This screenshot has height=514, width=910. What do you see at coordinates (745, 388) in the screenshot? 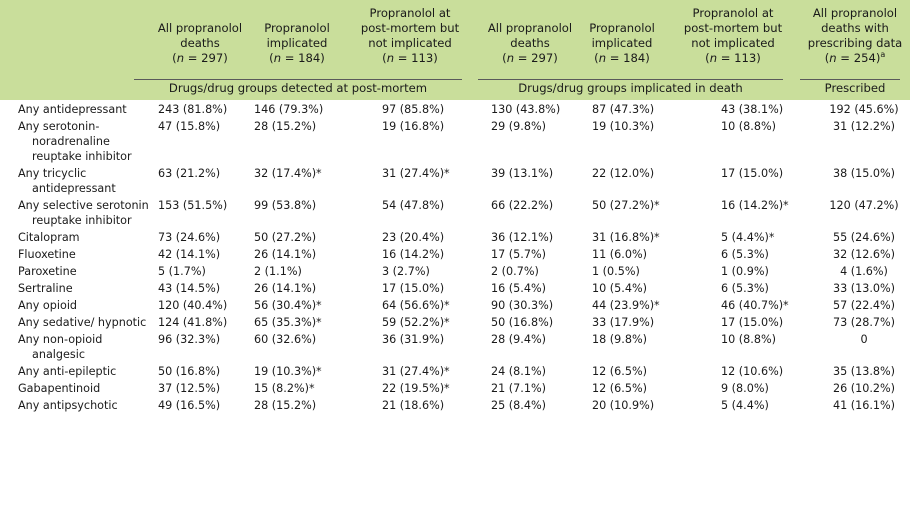
I see `table-cell: 9 (8.0%)` at bounding box center [745, 388].